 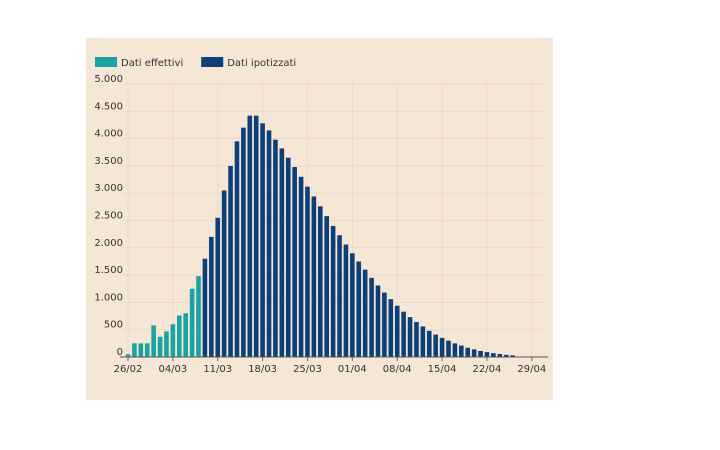 What do you see at coordinates (262, 369) in the screenshot?
I see `x-tick-label: 18/03` at bounding box center [262, 369].